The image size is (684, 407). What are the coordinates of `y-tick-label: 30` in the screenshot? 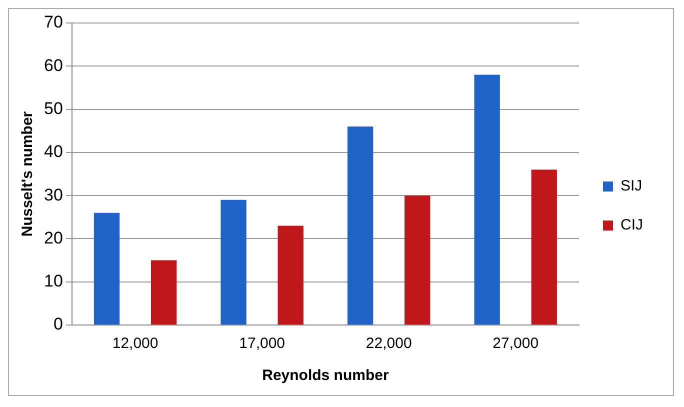 It's located at (53, 194).